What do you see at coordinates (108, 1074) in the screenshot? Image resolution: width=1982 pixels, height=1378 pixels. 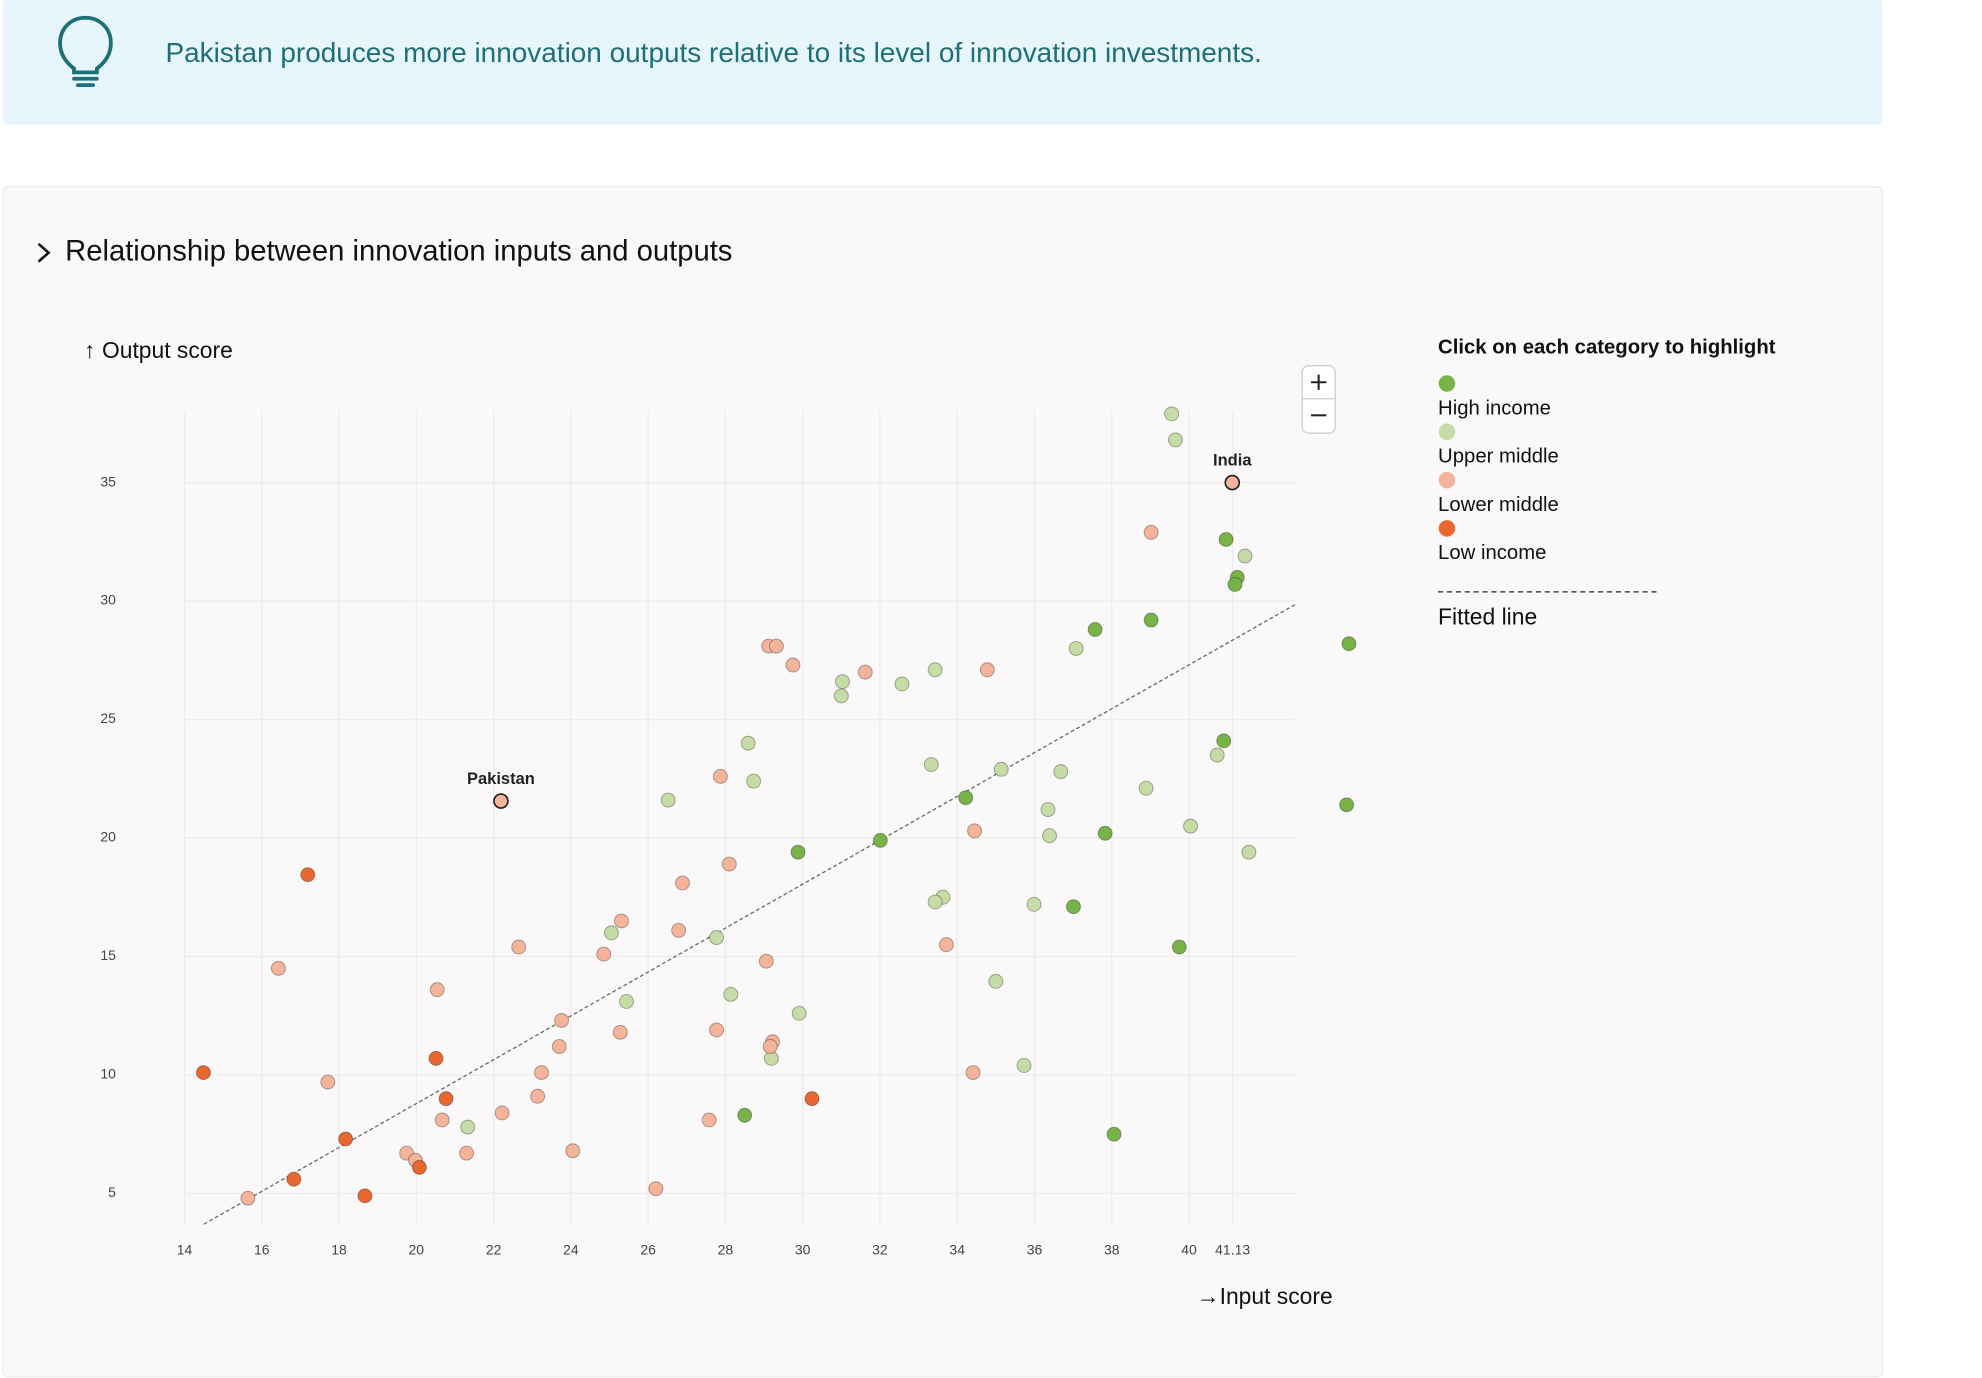 I see `y-tick-label: 10` at bounding box center [108, 1074].